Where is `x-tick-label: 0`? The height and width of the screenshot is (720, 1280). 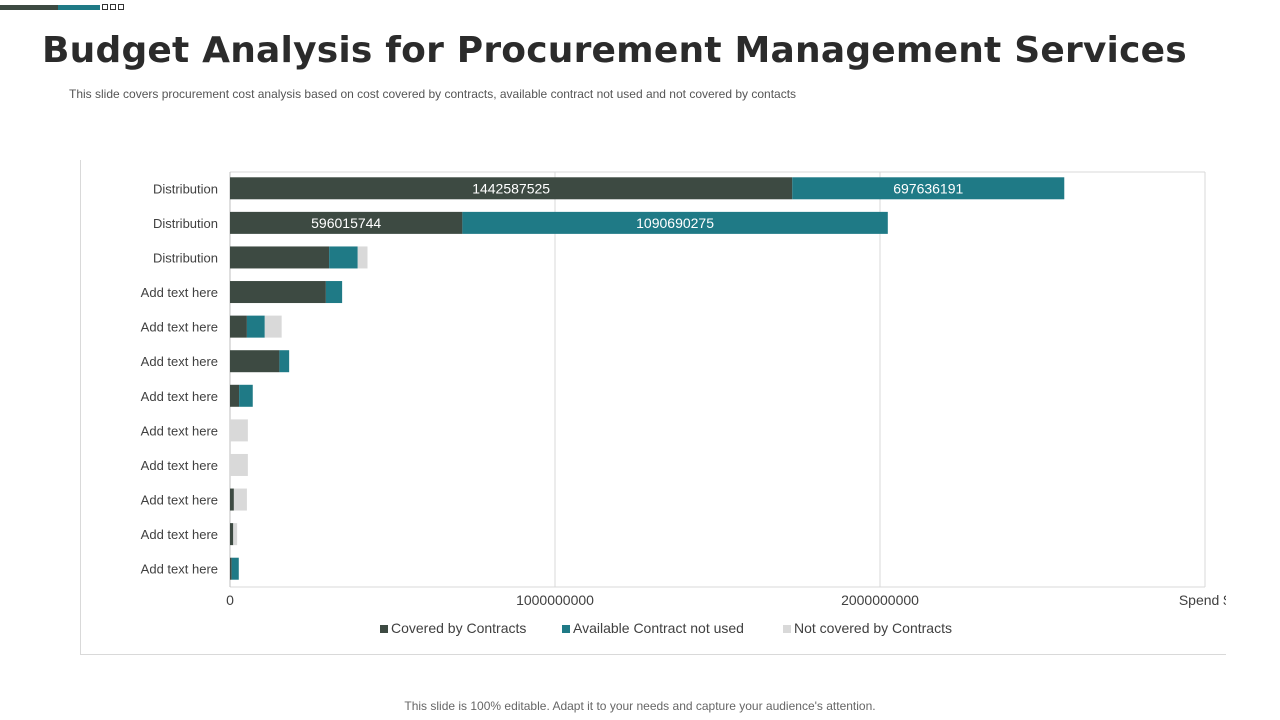
x-tick-label: 0 is located at coordinates (230, 600).